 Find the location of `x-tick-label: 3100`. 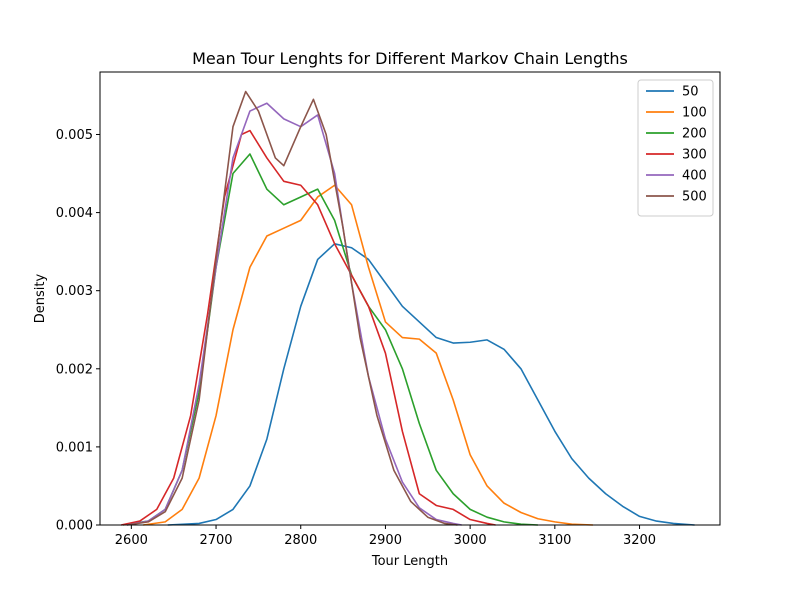

x-tick-label: 3100 is located at coordinates (554, 540).